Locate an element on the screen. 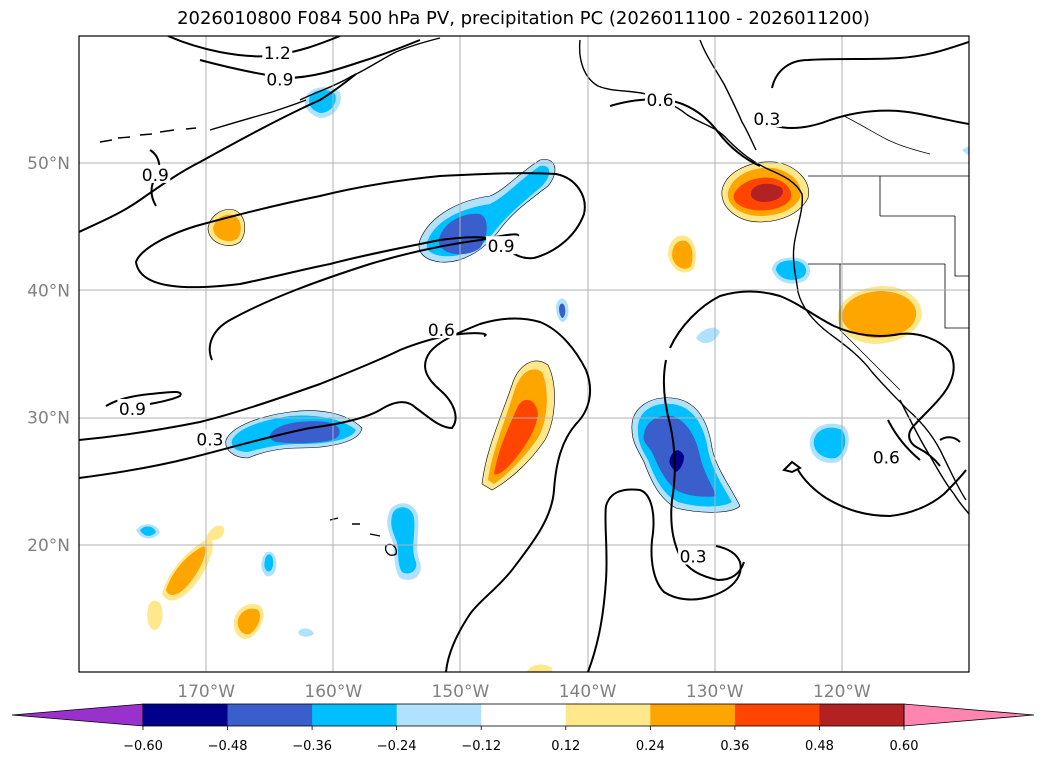  colorbar-tick-label: −0.48 is located at coordinates (228, 746).